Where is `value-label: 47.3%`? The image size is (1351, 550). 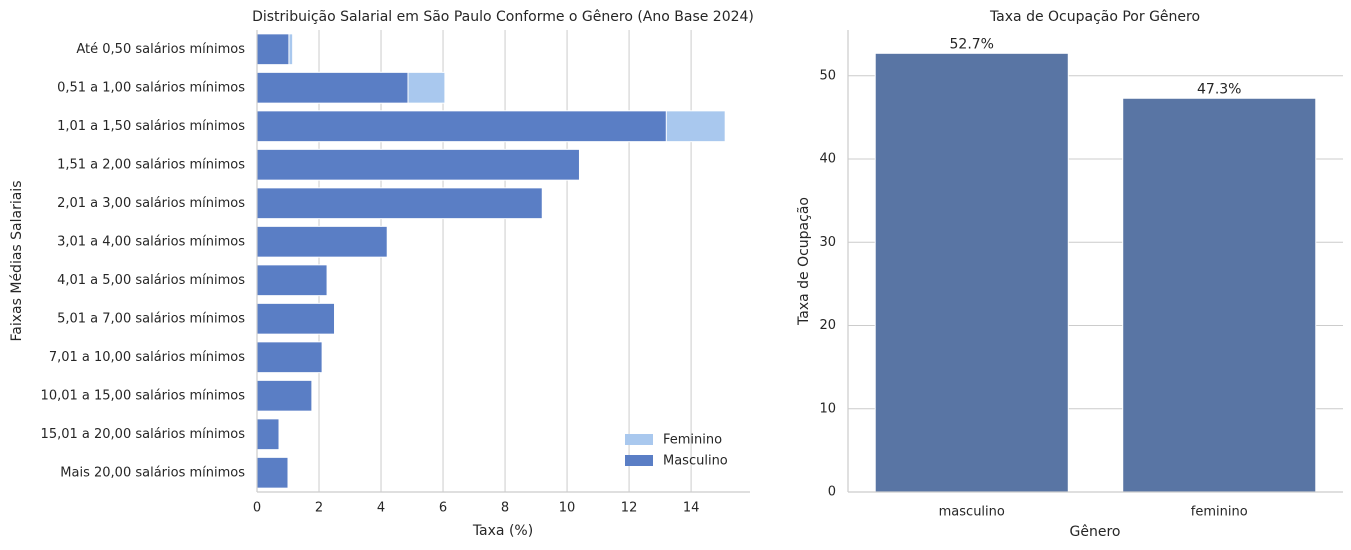 value-label: 47.3% is located at coordinates (1219, 89).